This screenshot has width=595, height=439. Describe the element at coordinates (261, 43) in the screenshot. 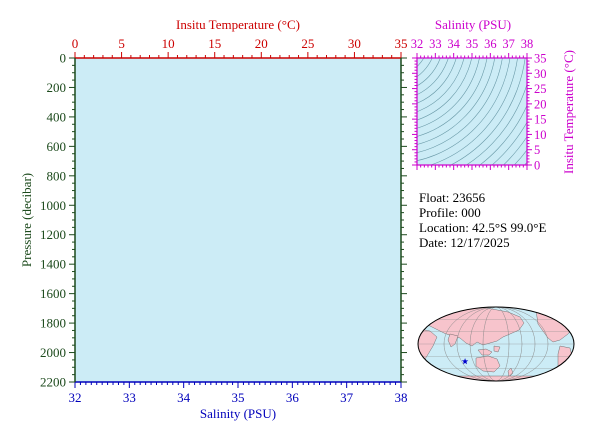

I see `temperature-tick-label: 20` at that location.